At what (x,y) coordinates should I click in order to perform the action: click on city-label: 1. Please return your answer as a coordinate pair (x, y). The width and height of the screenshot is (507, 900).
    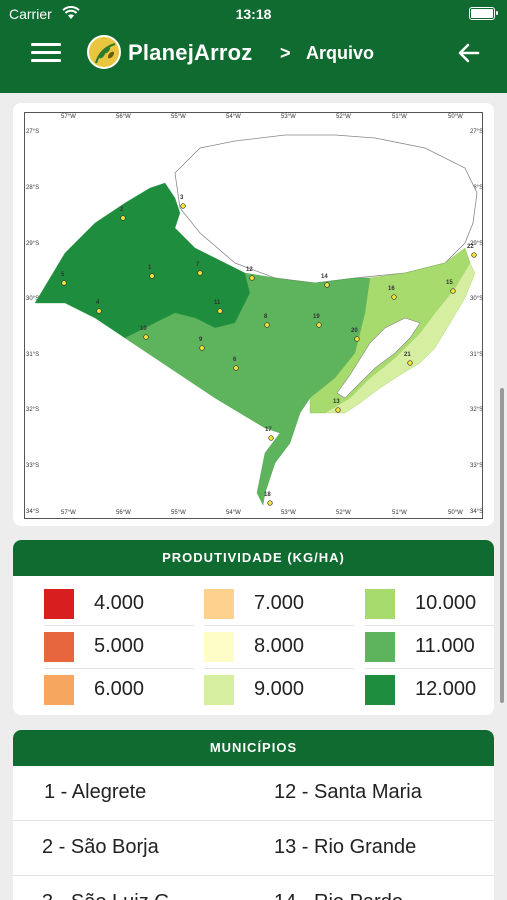
    Looking at the image, I should click on (150, 268).